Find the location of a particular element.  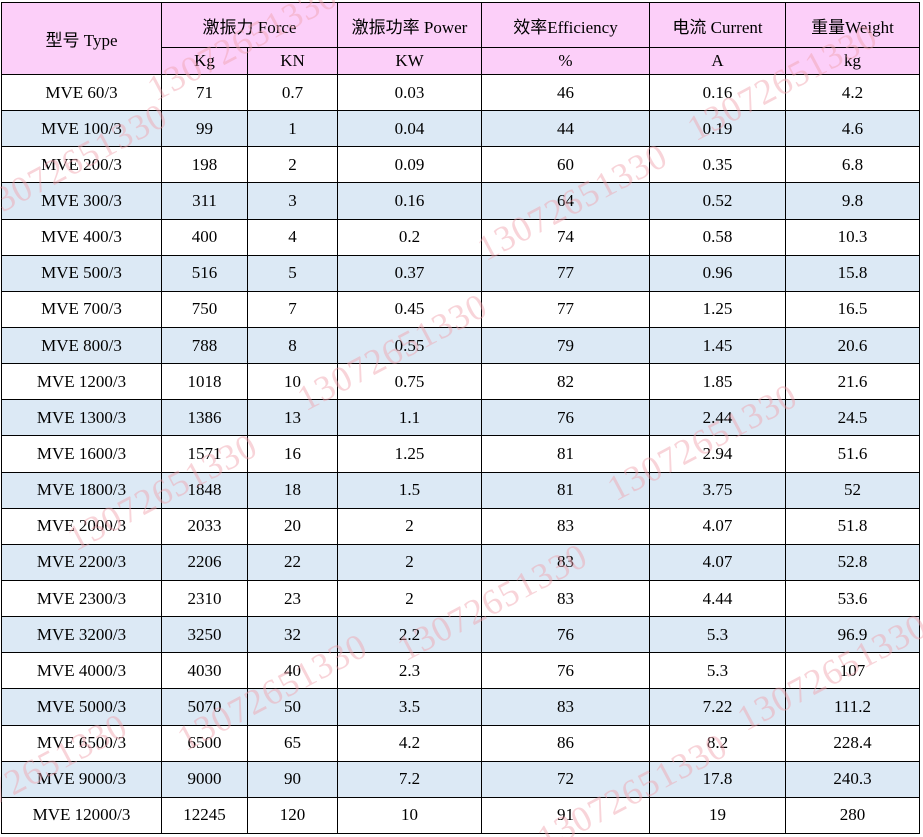

cell-force-kn: 22 is located at coordinates (292, 562).